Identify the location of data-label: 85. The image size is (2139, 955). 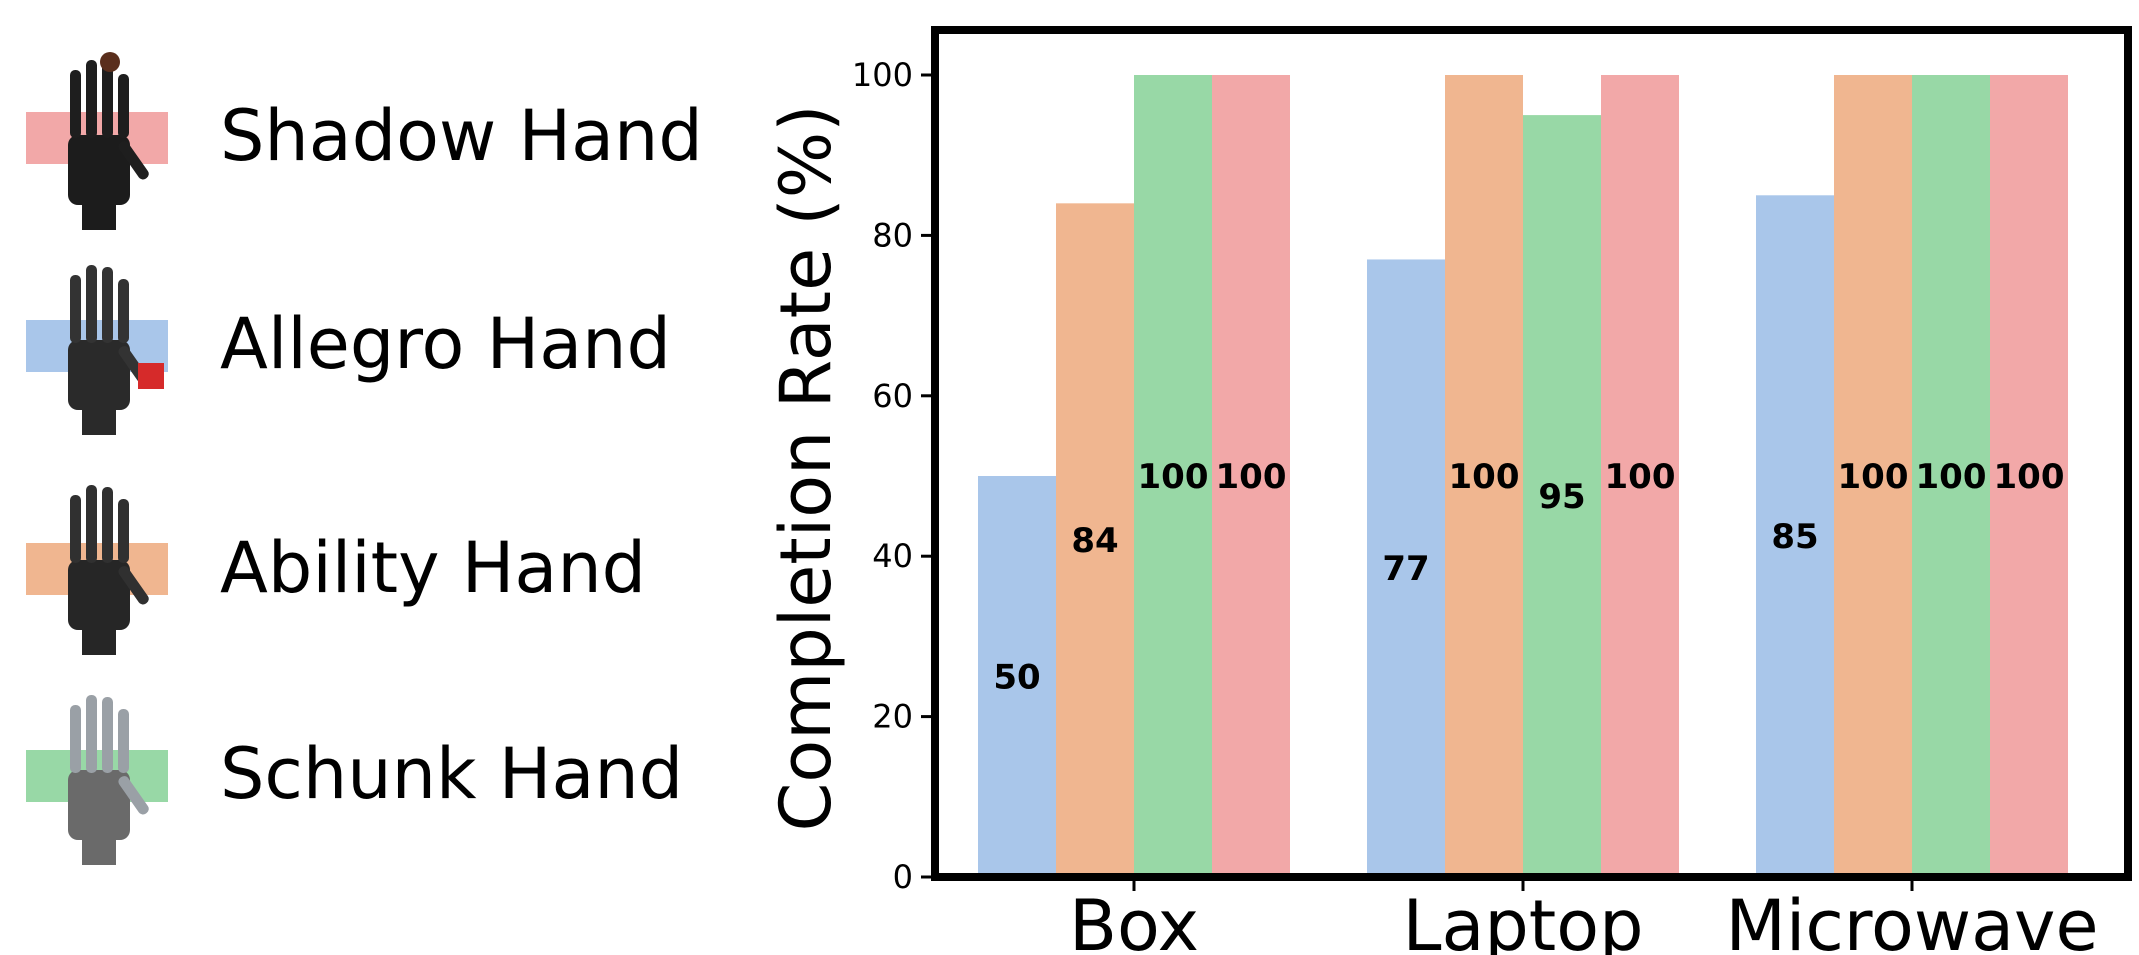
(1794, 537).